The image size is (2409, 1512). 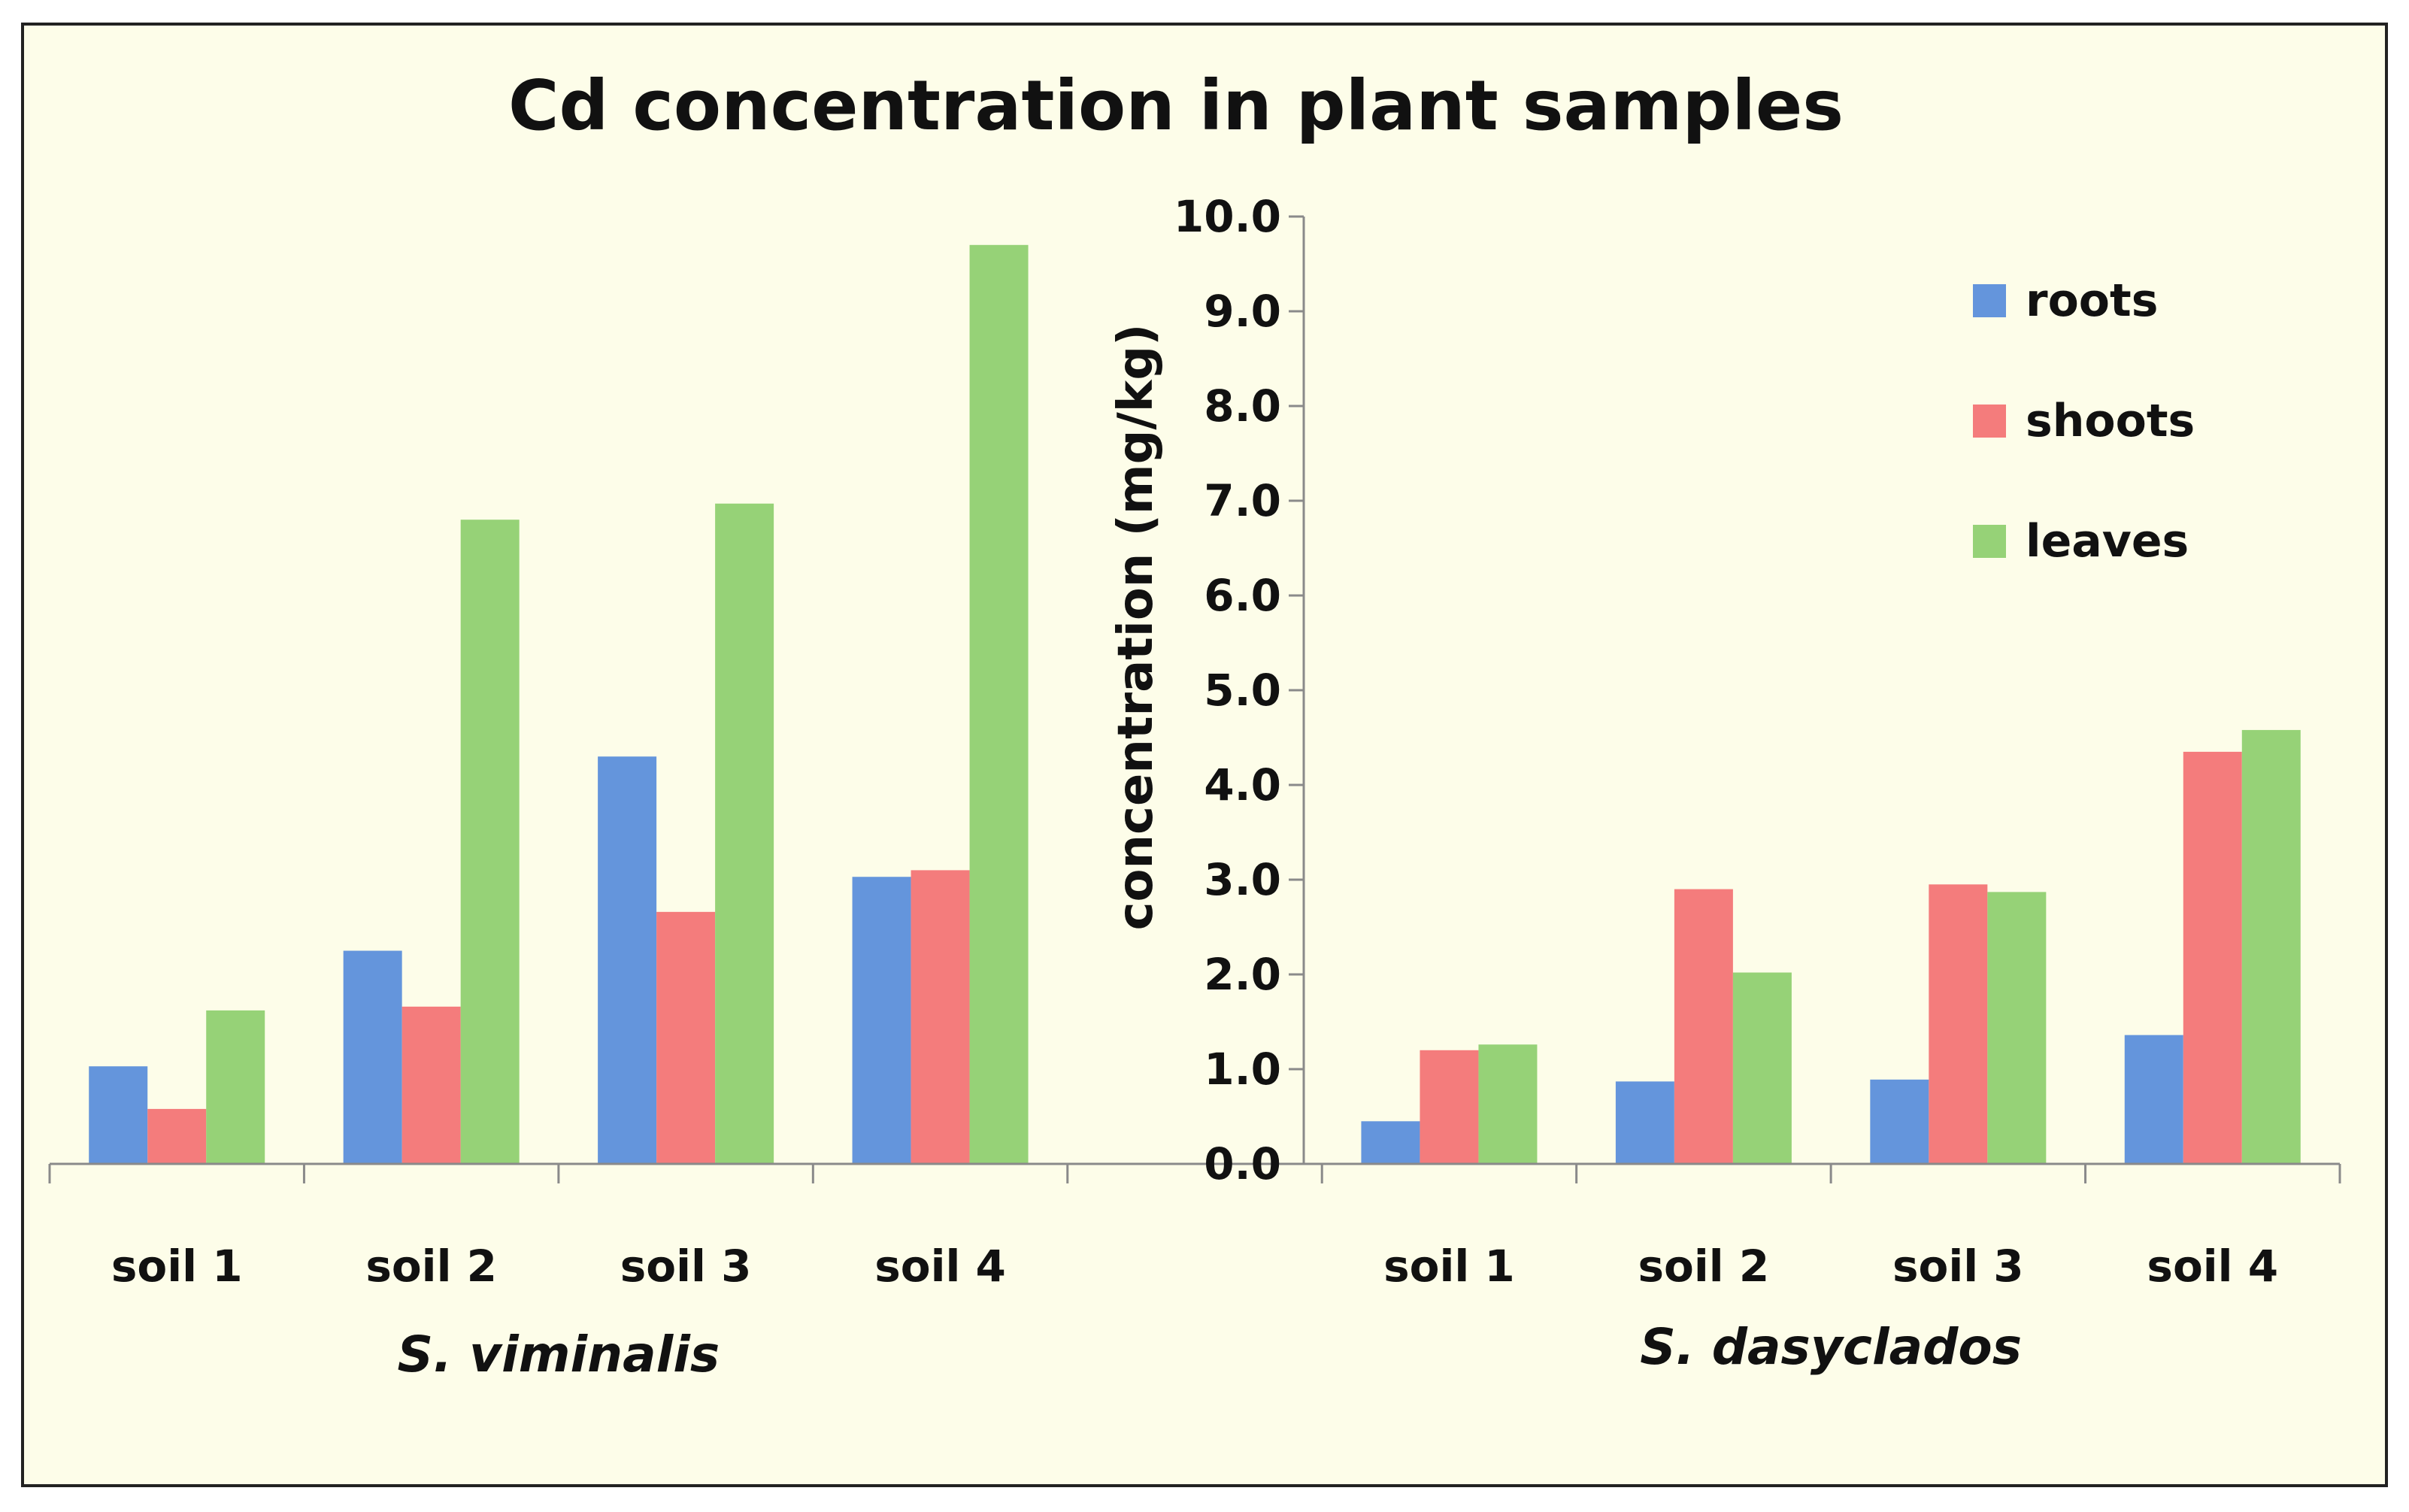 What do you see at coordinates (999, 704) in the screenshot?
I see `bar-leaves-soil4-group1` at bounding box center [999, 704].